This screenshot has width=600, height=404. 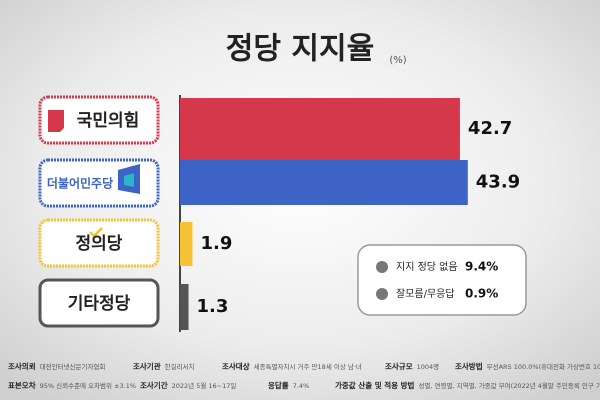 I want to click on footer-text: 조사방법 무선ARS 100.0%(휴대전화 가상번호 100%), so click(x=527, y=366).